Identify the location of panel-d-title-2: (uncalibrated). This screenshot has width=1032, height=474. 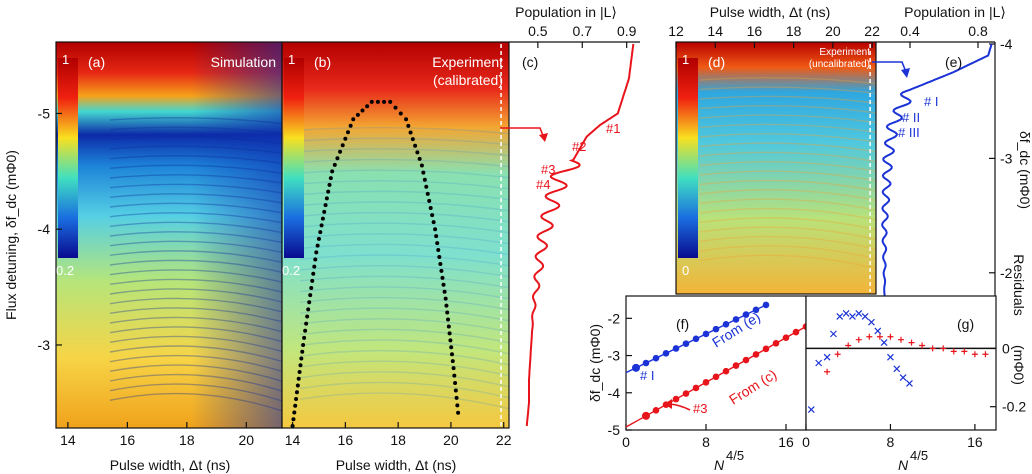
(839, 64).